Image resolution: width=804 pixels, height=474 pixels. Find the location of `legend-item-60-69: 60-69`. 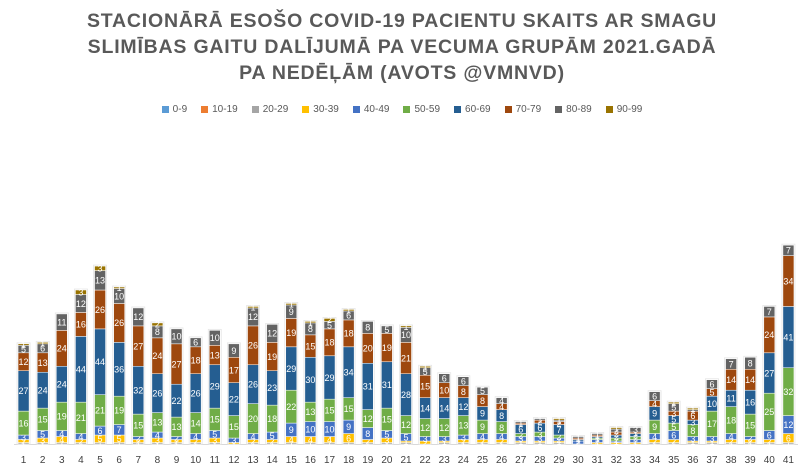

legend-item-60-69: 60-69 is located at coordinates (472, 109).